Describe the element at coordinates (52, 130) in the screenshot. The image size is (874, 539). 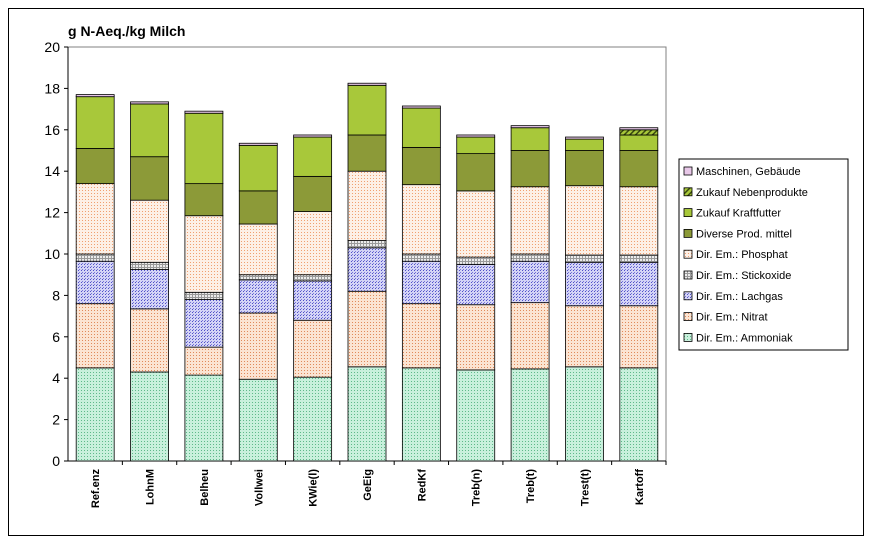
I see `y-tick-label: 16` at that location.